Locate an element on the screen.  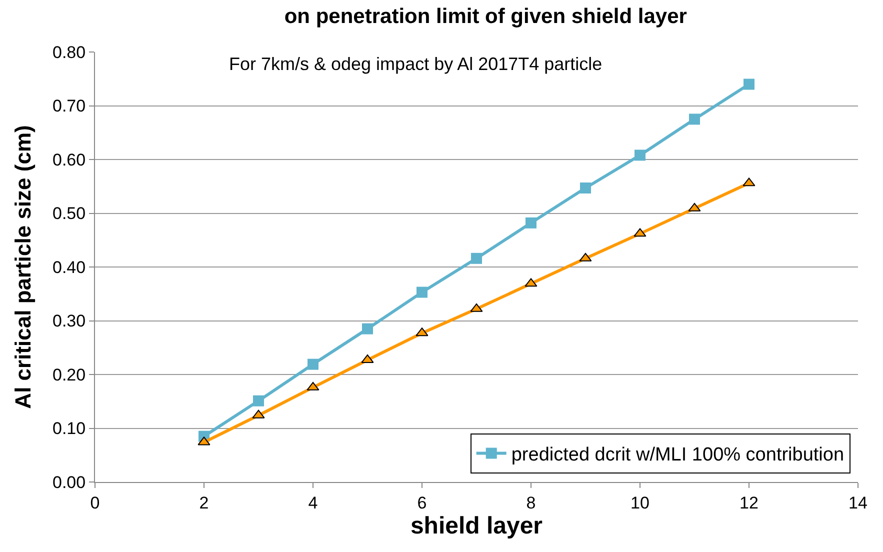
x-tick-label: 0 is located at coordinates (95, 502).